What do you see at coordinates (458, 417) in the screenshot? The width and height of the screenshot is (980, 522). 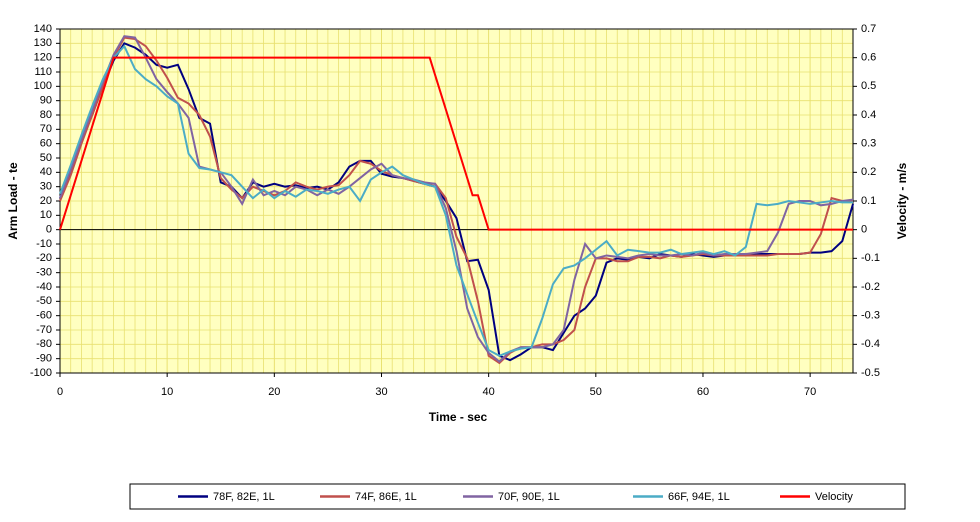 I see `x-axis-label: Time - sec` at bounding box center [458, 417].